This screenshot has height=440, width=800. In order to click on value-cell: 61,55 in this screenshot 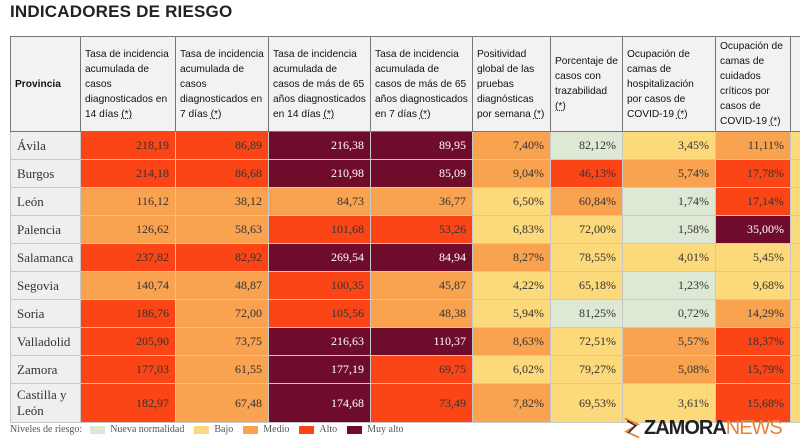, I will do `click(222, 369)`.